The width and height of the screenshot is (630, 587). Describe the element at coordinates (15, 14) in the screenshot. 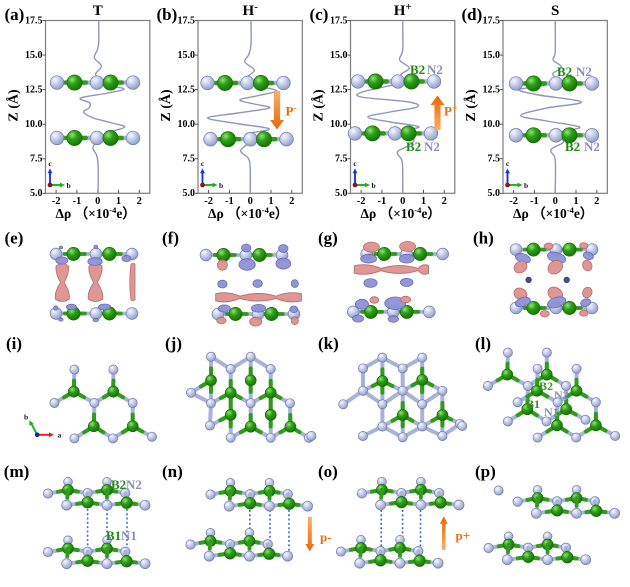

I see `svg-text: (a)` at that location.